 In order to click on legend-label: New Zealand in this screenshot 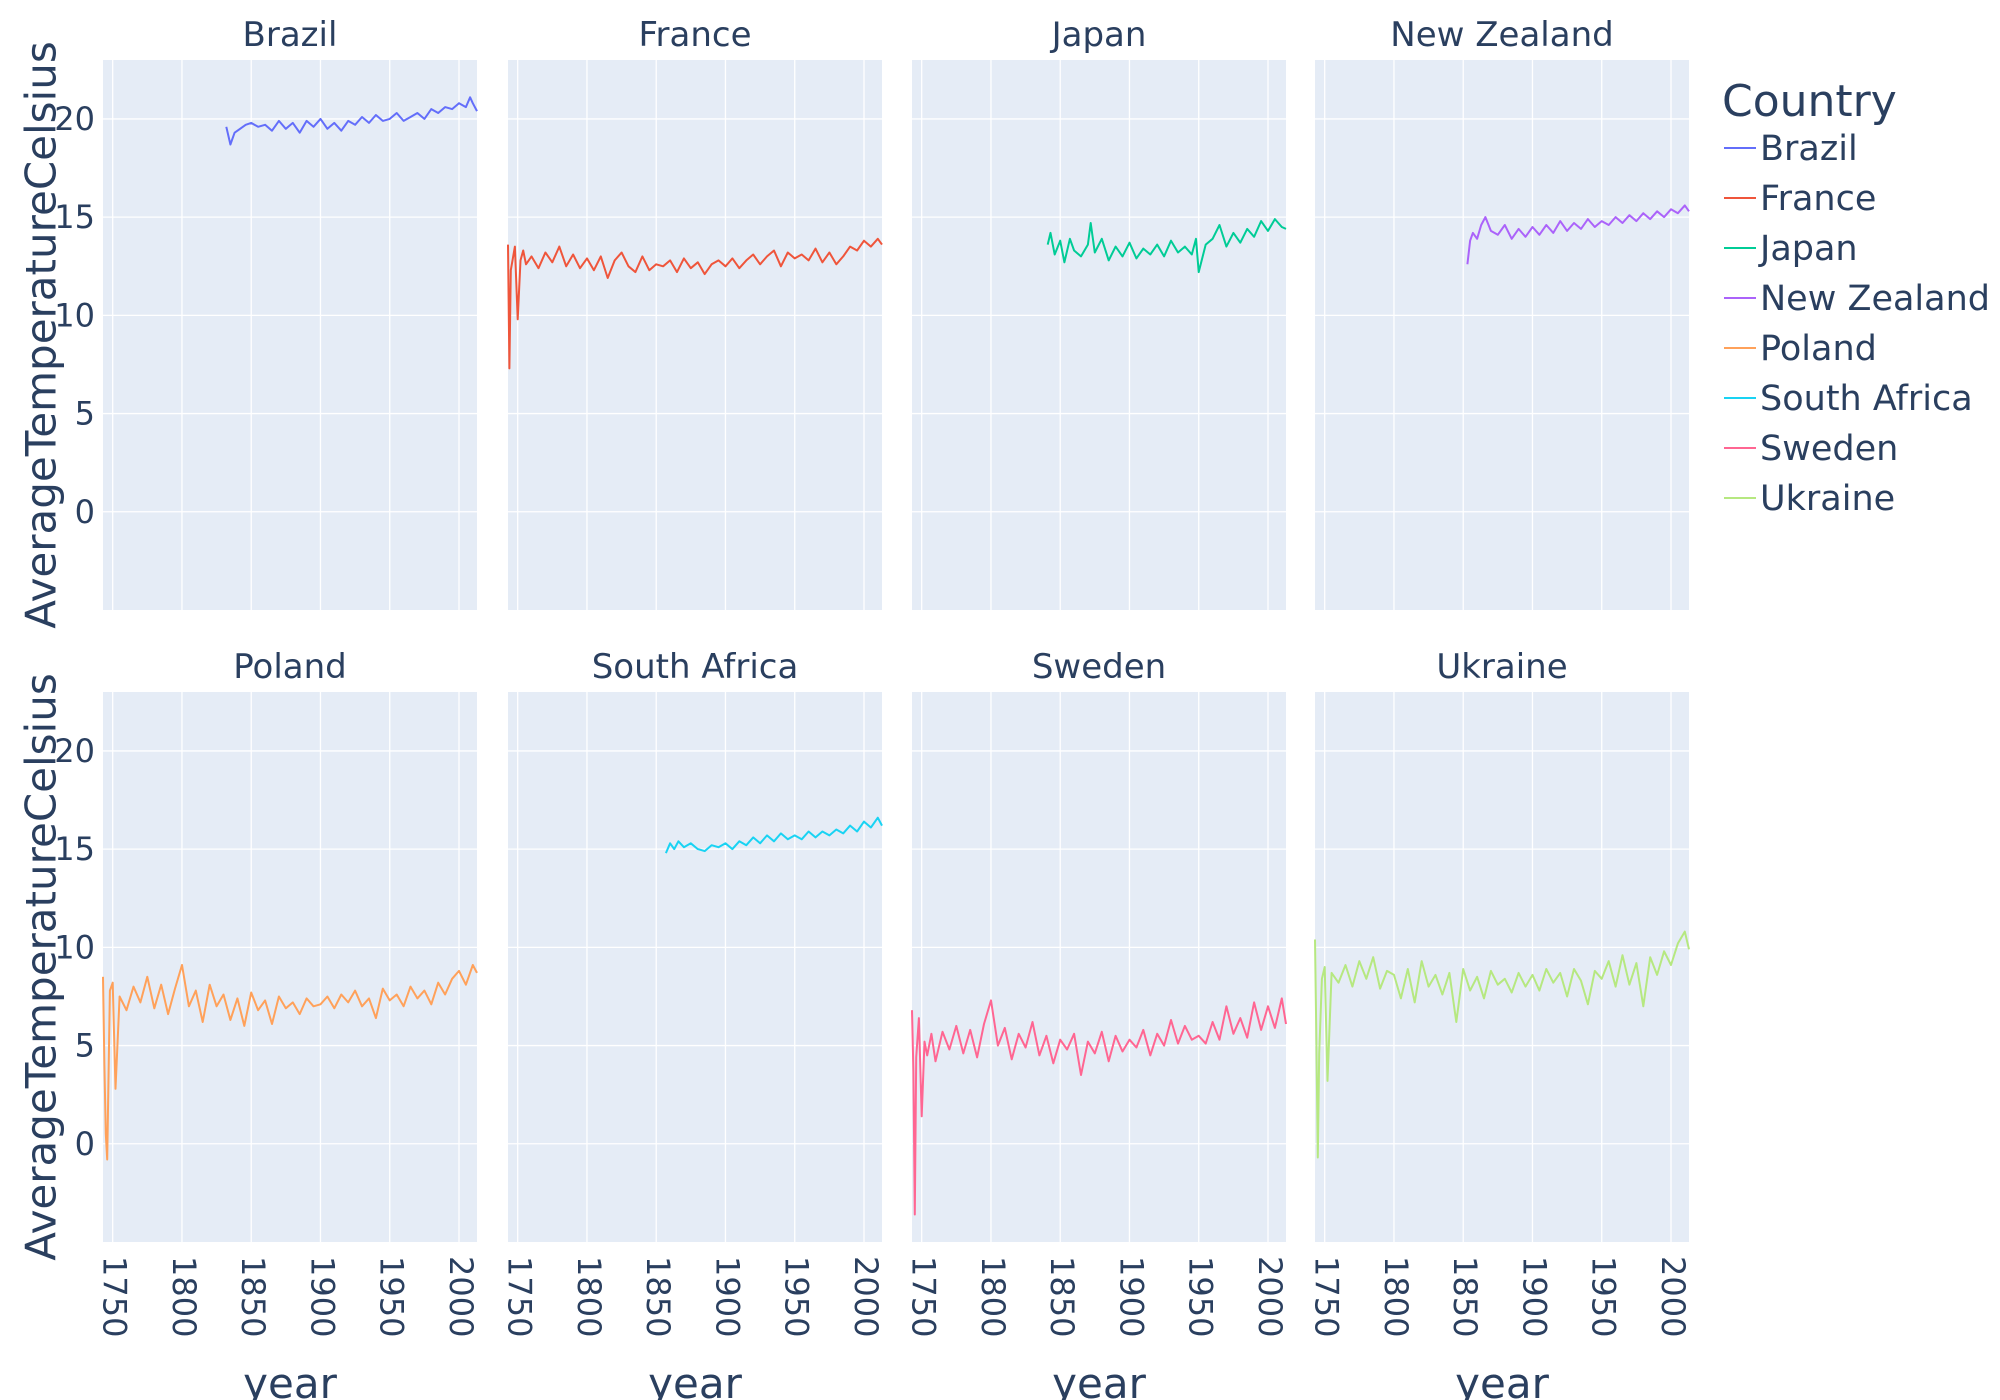, I will do `click(1875, 299)`.